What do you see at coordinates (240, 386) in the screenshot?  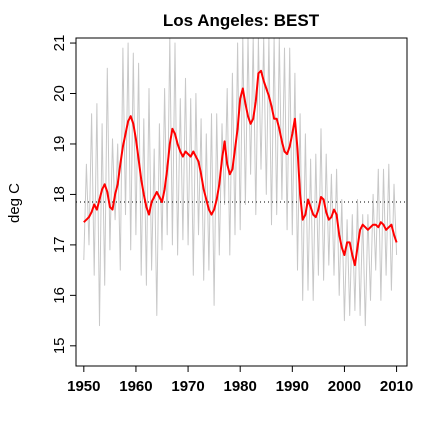 I see `x-tick-label: 1980` at bounding box center [240, 386].